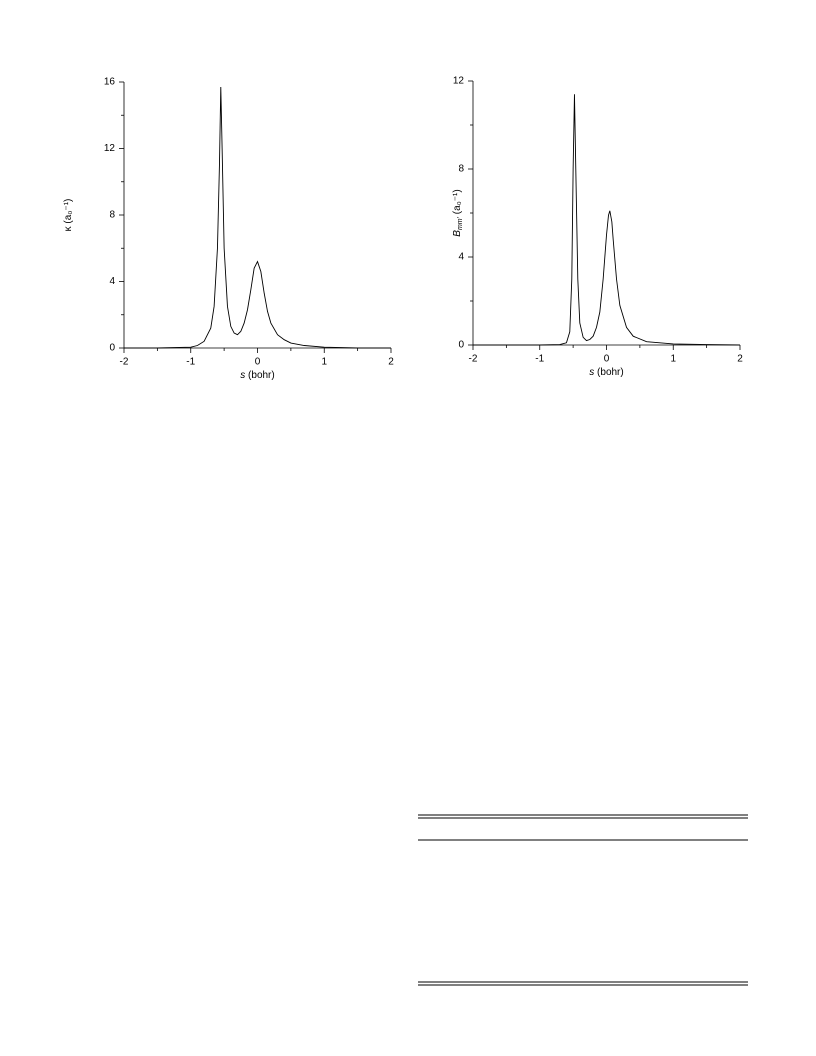  I want to click on y-label-subscript: mm', so click(460, 223).